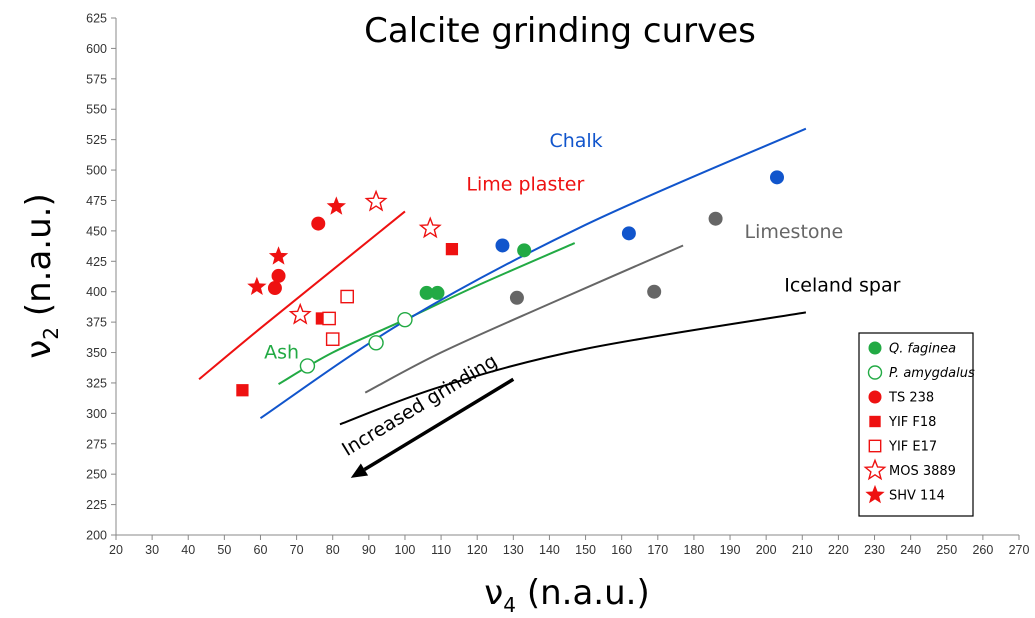 Image resolution: width=1035 pixels, height=618 pixels. I want to click on x-tick-label: 250, so click(946, 550).